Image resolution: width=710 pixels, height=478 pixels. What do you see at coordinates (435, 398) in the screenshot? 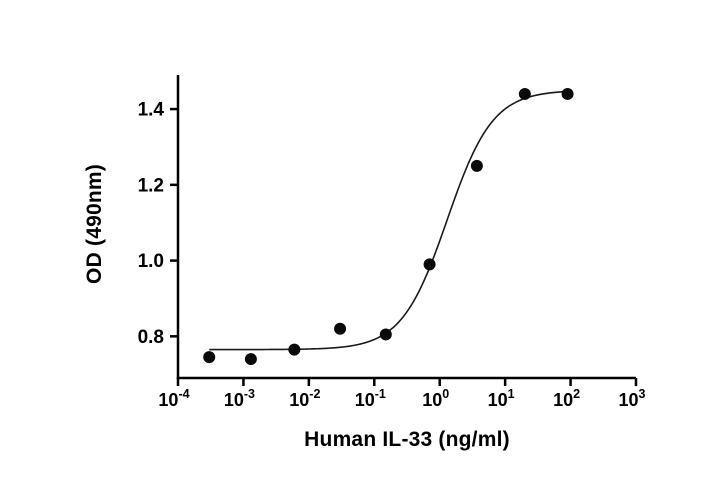
I see `x-tick-label: 10⁰` at bounding box center [435, 398].